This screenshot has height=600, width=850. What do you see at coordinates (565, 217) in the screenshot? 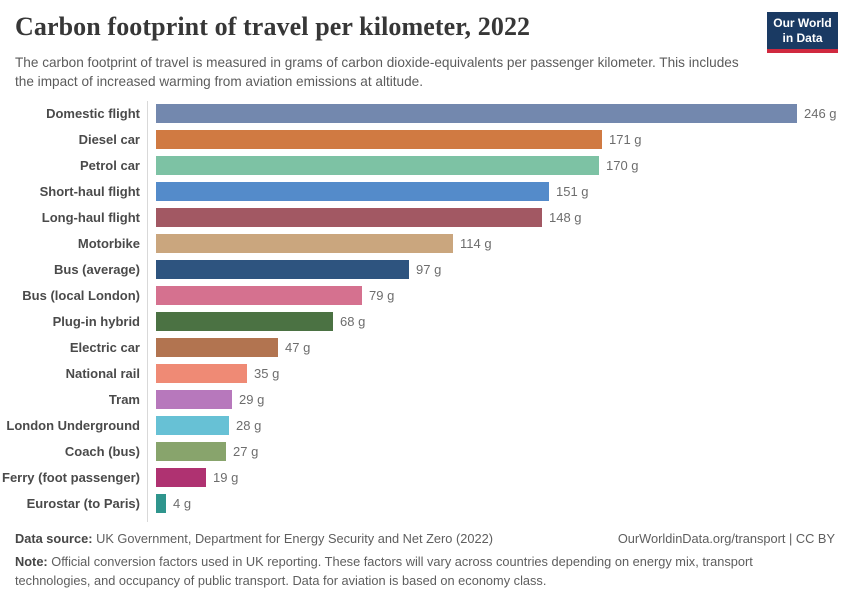
I see `bar-value-label: 148 g` at bounding box center [565, 217].